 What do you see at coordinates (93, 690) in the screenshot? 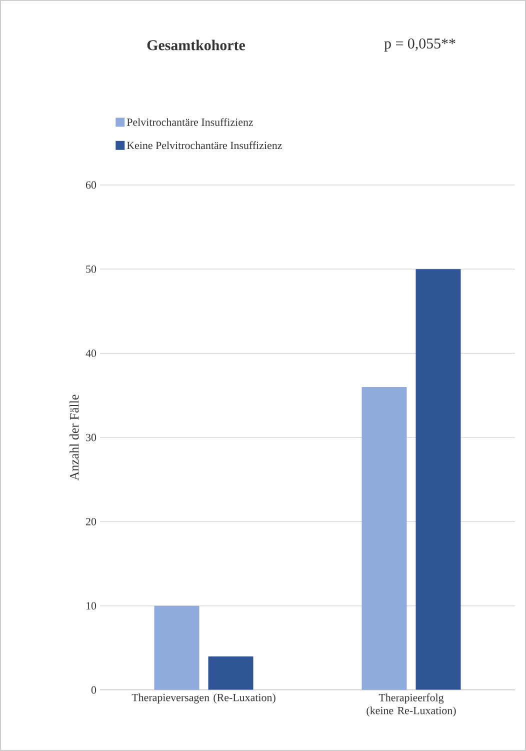
I see `y-tick-label: 0` at bounding box center [93, 690].